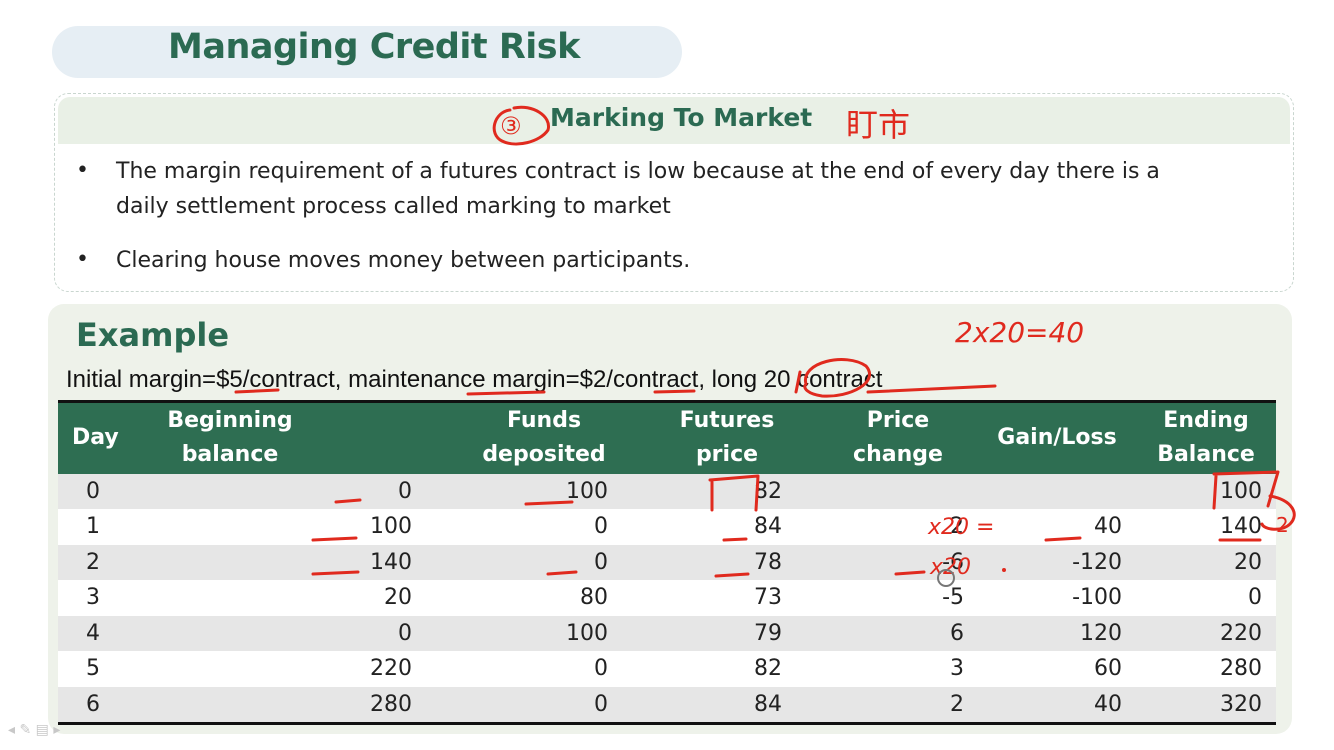 The height and width of the screenshot is (750, 1334). What do you see at coordinates (957, 633) in the screenshot?
I see `cell-price-change: 6` at bounding box center [957, 633].